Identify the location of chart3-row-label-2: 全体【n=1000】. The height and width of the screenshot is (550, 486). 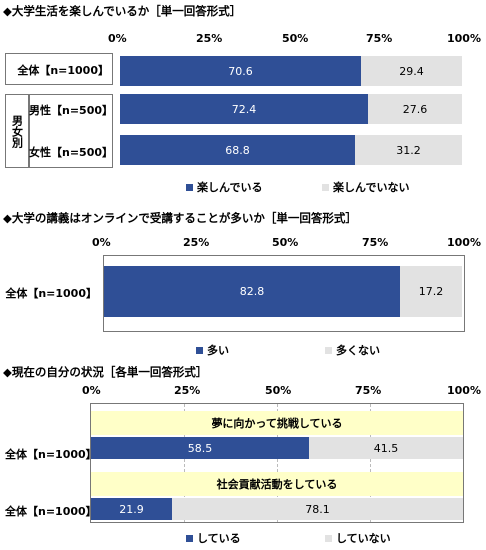
(51, 511).